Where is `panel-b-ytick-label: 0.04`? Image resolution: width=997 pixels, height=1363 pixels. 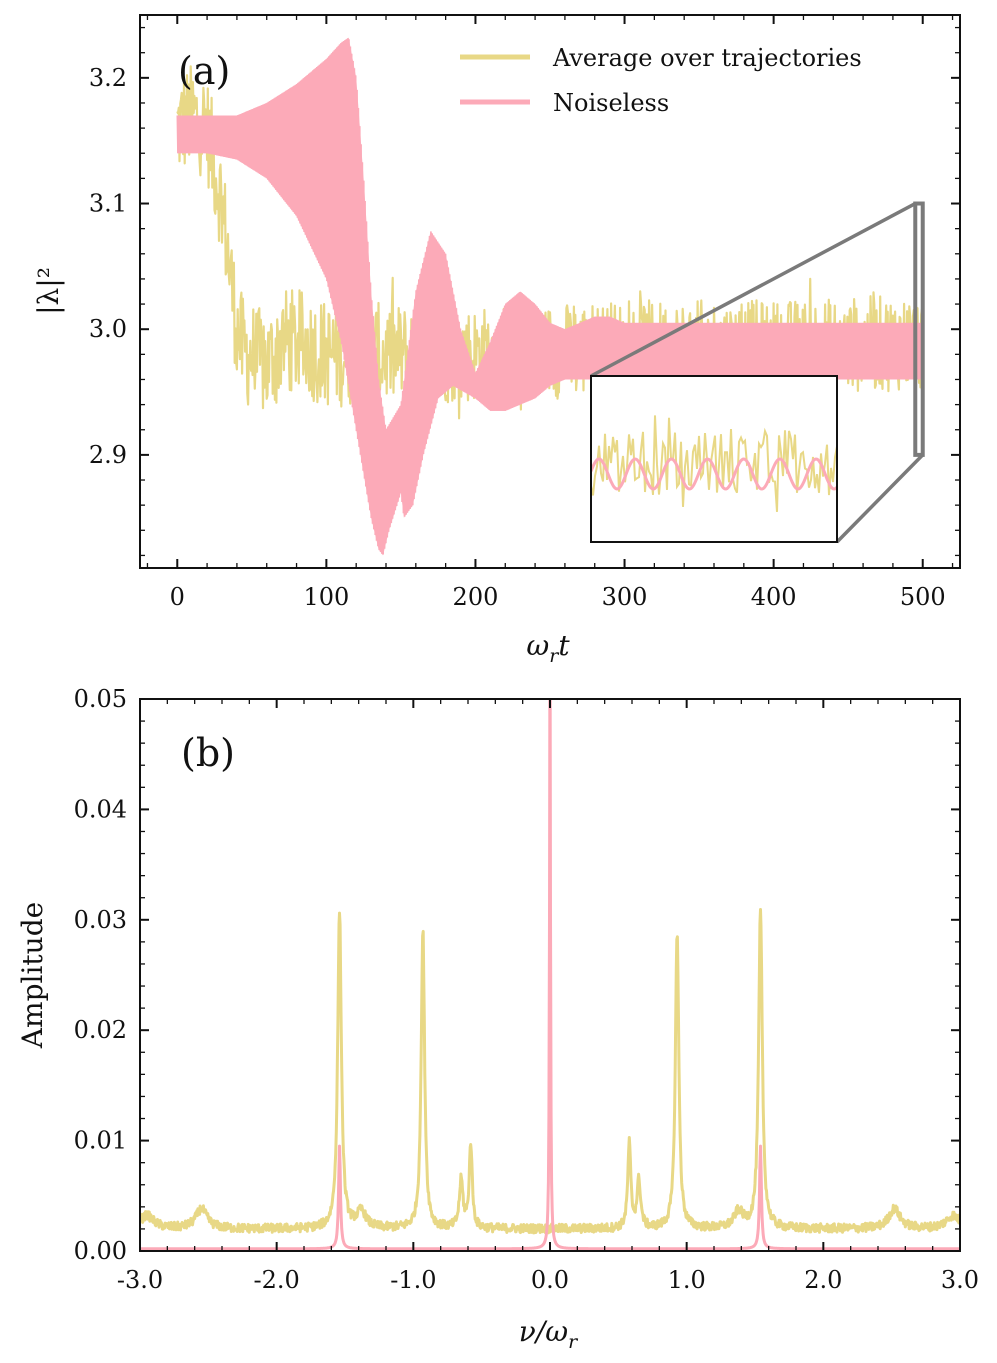
panel-b-ytick-label: 0.04 is located at coordinates (100, 809).